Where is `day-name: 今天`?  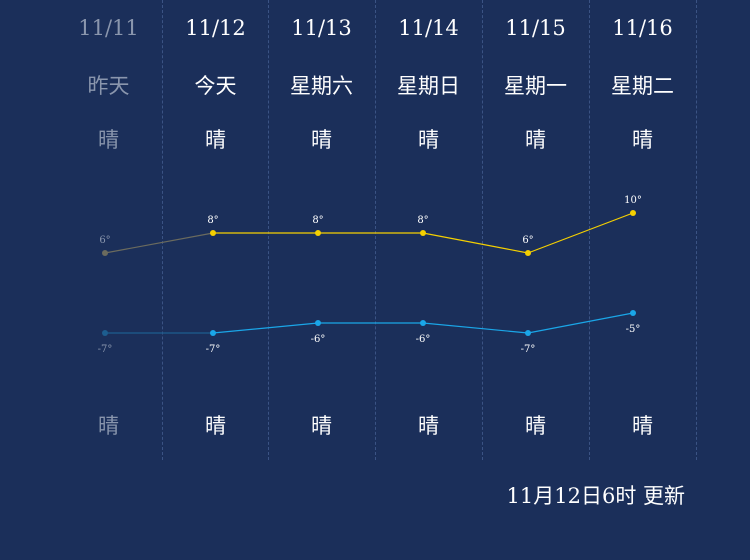
day-name: 今天 is located at coordinates (215, 86).